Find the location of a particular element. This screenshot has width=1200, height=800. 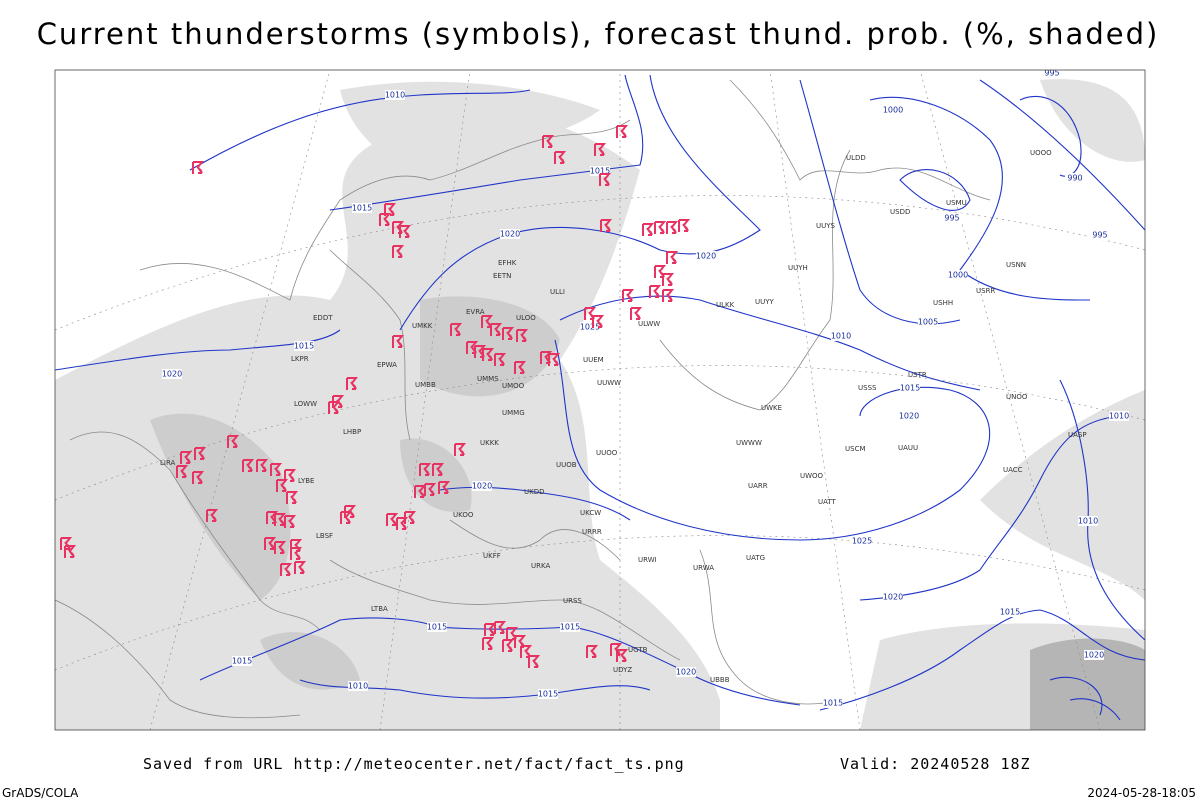

station-label: USMU is located at coordinates (956, 203).